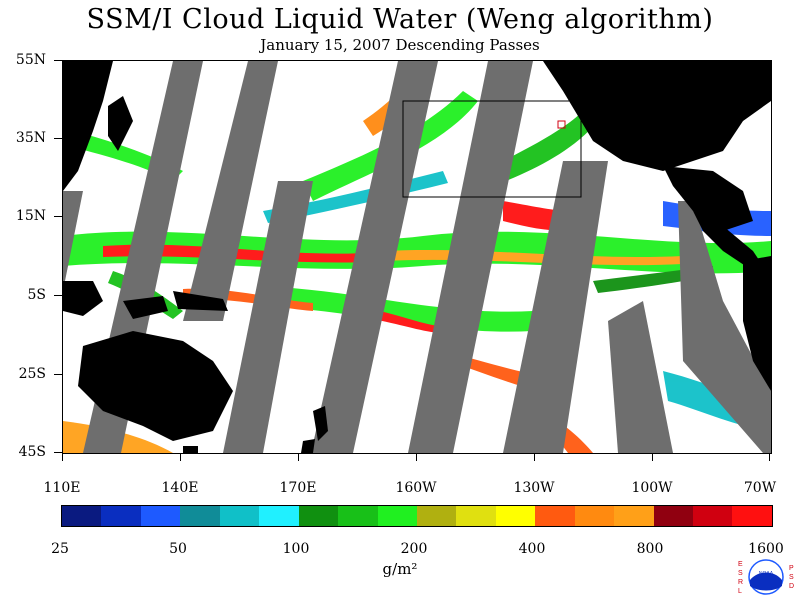 This screenshot has width=800, height=602. What do you see at coordinates (740, 591) in the screenshot?
I see `logo-left-letter: L` at bounding box center [740, 591].